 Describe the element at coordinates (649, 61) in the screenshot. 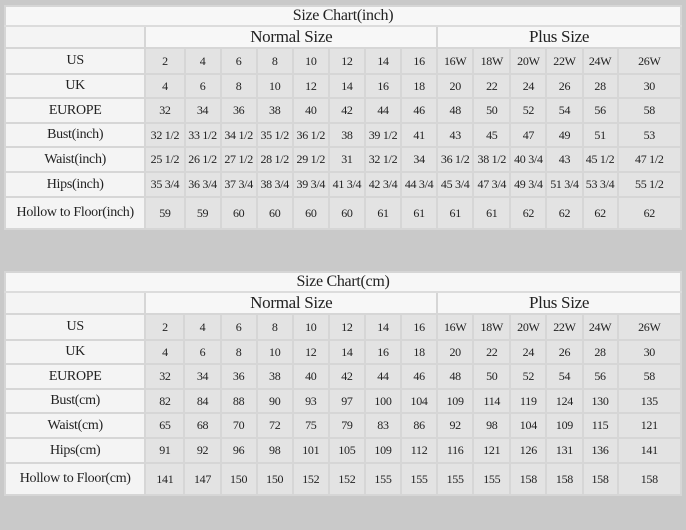

I see `size-cell: 26W` at that location.